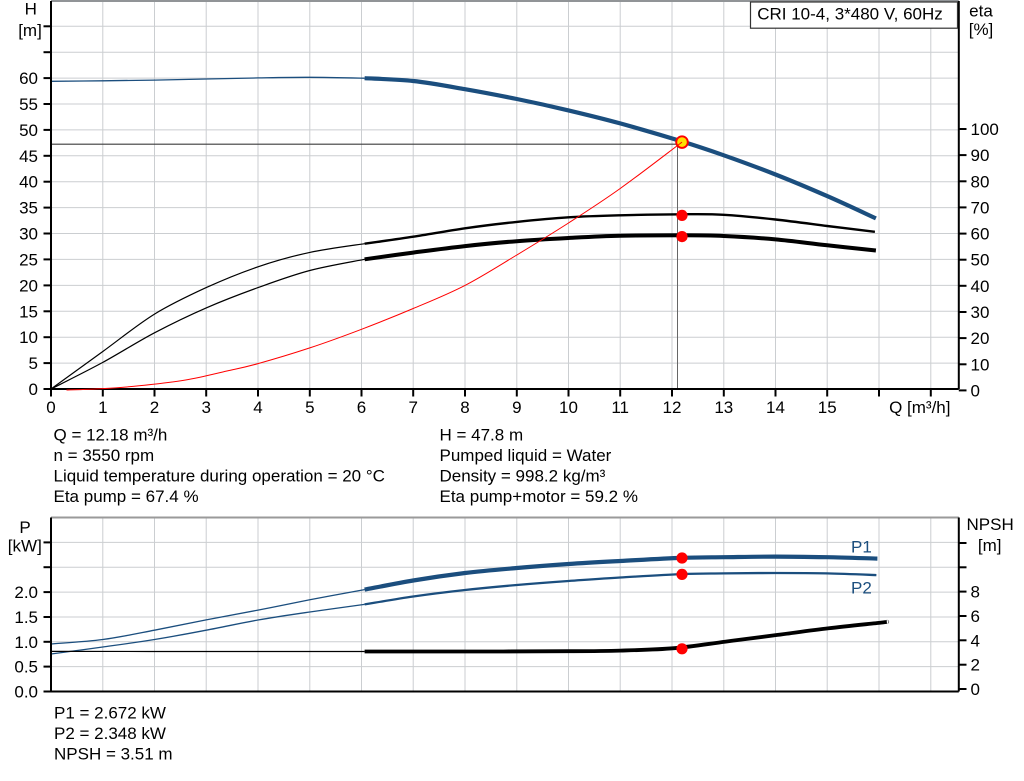  Describe the element at coordinates (26, 642) in the screenshot. I see `svg-text: 1.0` at that location.